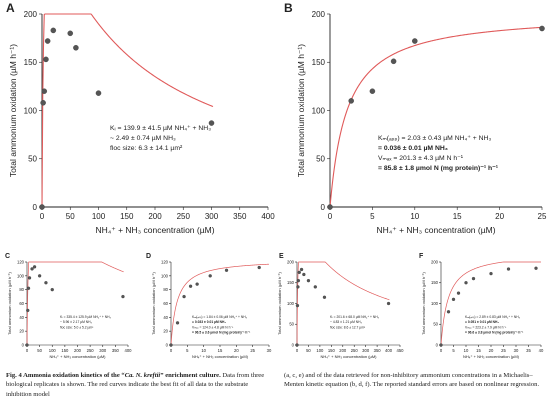 This screenshot has height=409, width=554. What do you see at coordinates (542, 216) in the screenshot?
I see `x-tick-label-b: 25` at bounding box center [542, 216].